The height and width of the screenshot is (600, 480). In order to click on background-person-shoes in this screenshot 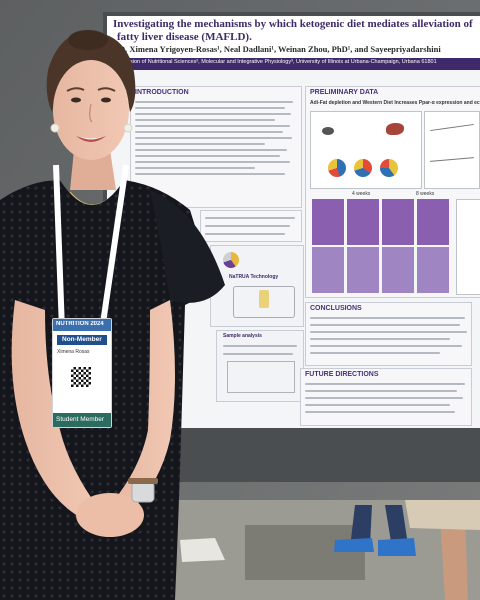, I will do `click(375, 547)`.